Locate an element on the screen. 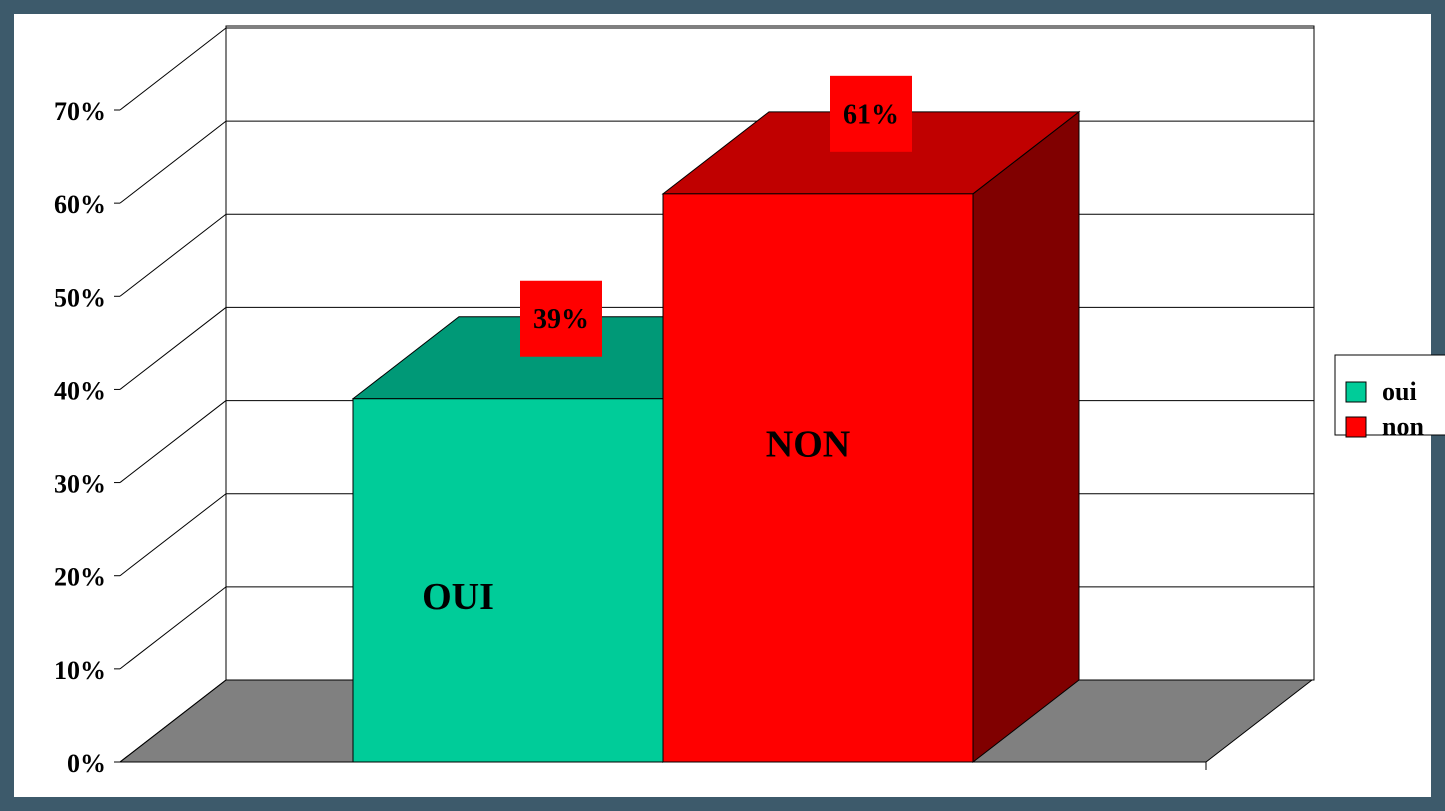 The width and height of the screenshot is (1445, 811). value-label: 39% is located at coordinates (561, 319).